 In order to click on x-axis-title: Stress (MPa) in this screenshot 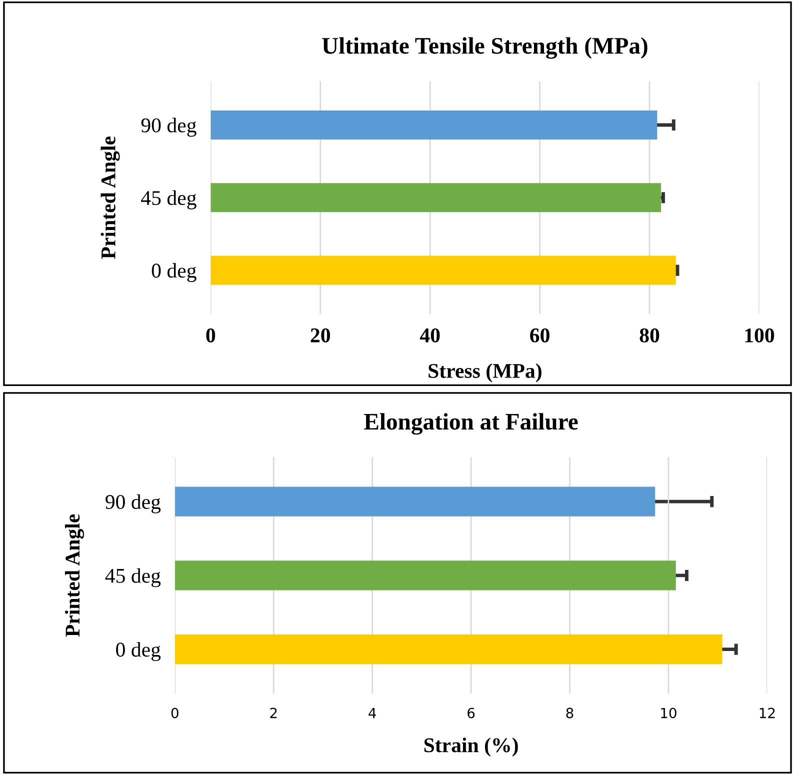, I will do `click(485, 372)`.